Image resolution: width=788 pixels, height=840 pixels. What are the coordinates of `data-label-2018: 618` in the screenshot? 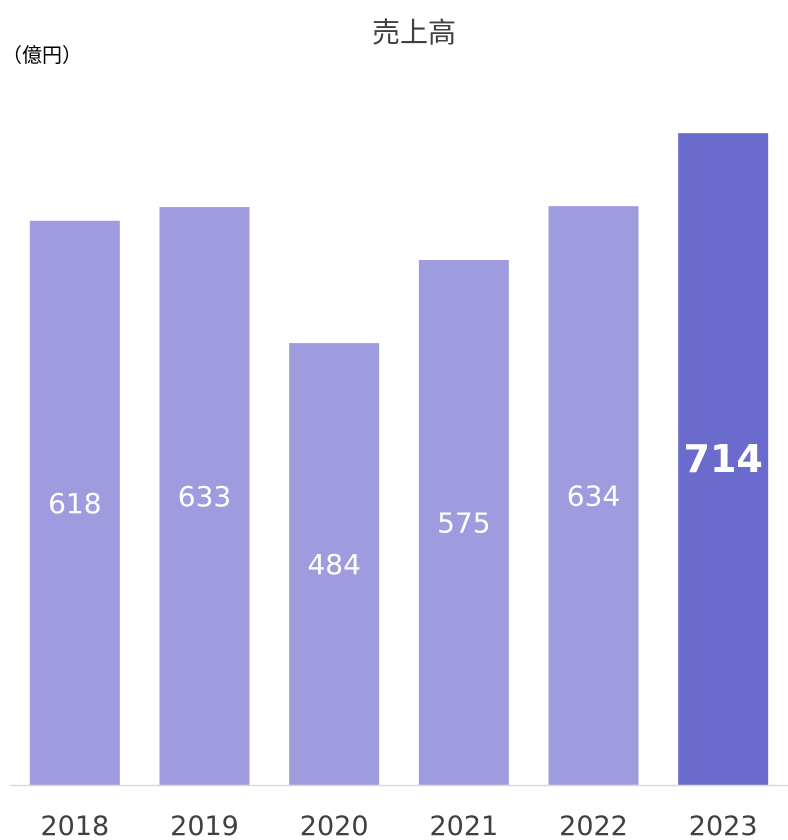 It's located at (74, 503).